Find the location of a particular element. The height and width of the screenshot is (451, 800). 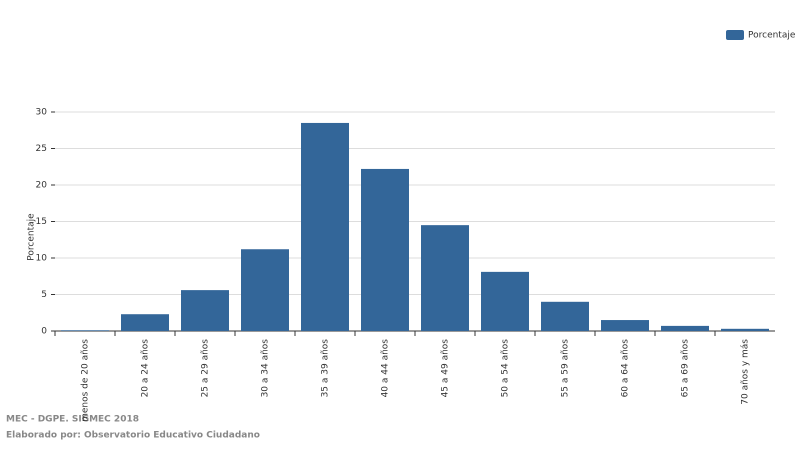

y-tick-label: 30 is located at coordinates (42, 113).